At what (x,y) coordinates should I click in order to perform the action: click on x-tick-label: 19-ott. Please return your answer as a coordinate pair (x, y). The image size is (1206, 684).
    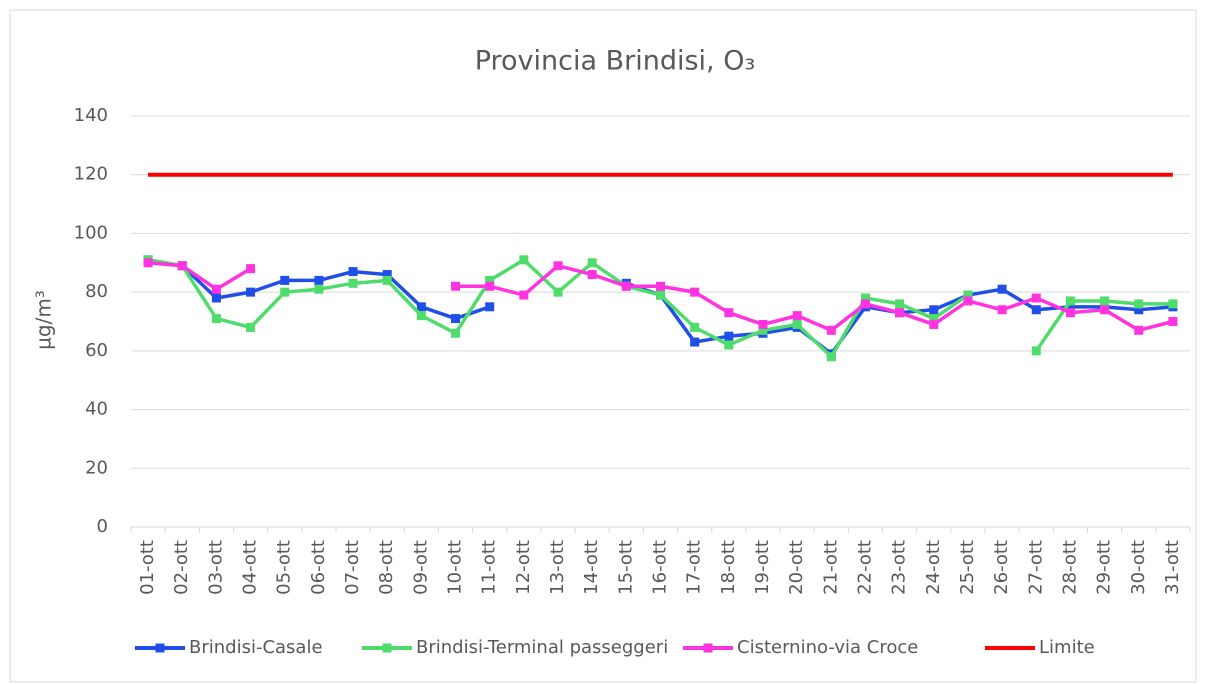
    Looking at the image, I should click on (762, 567).